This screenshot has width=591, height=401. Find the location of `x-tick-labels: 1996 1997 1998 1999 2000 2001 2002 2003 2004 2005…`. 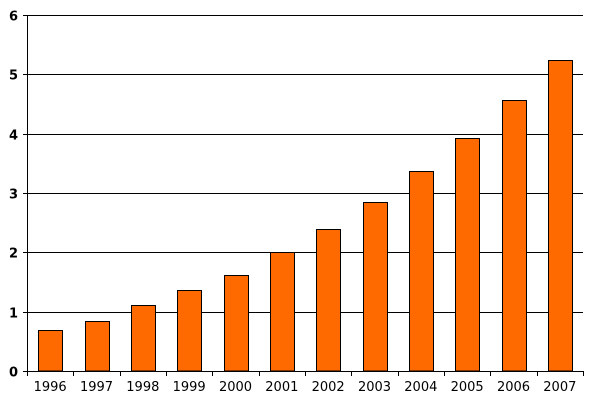

x-tick-labels: 1996 1997 1998 1999 2000 2001 2002 2003 2004 2005… is located at coordinates (305, 387).